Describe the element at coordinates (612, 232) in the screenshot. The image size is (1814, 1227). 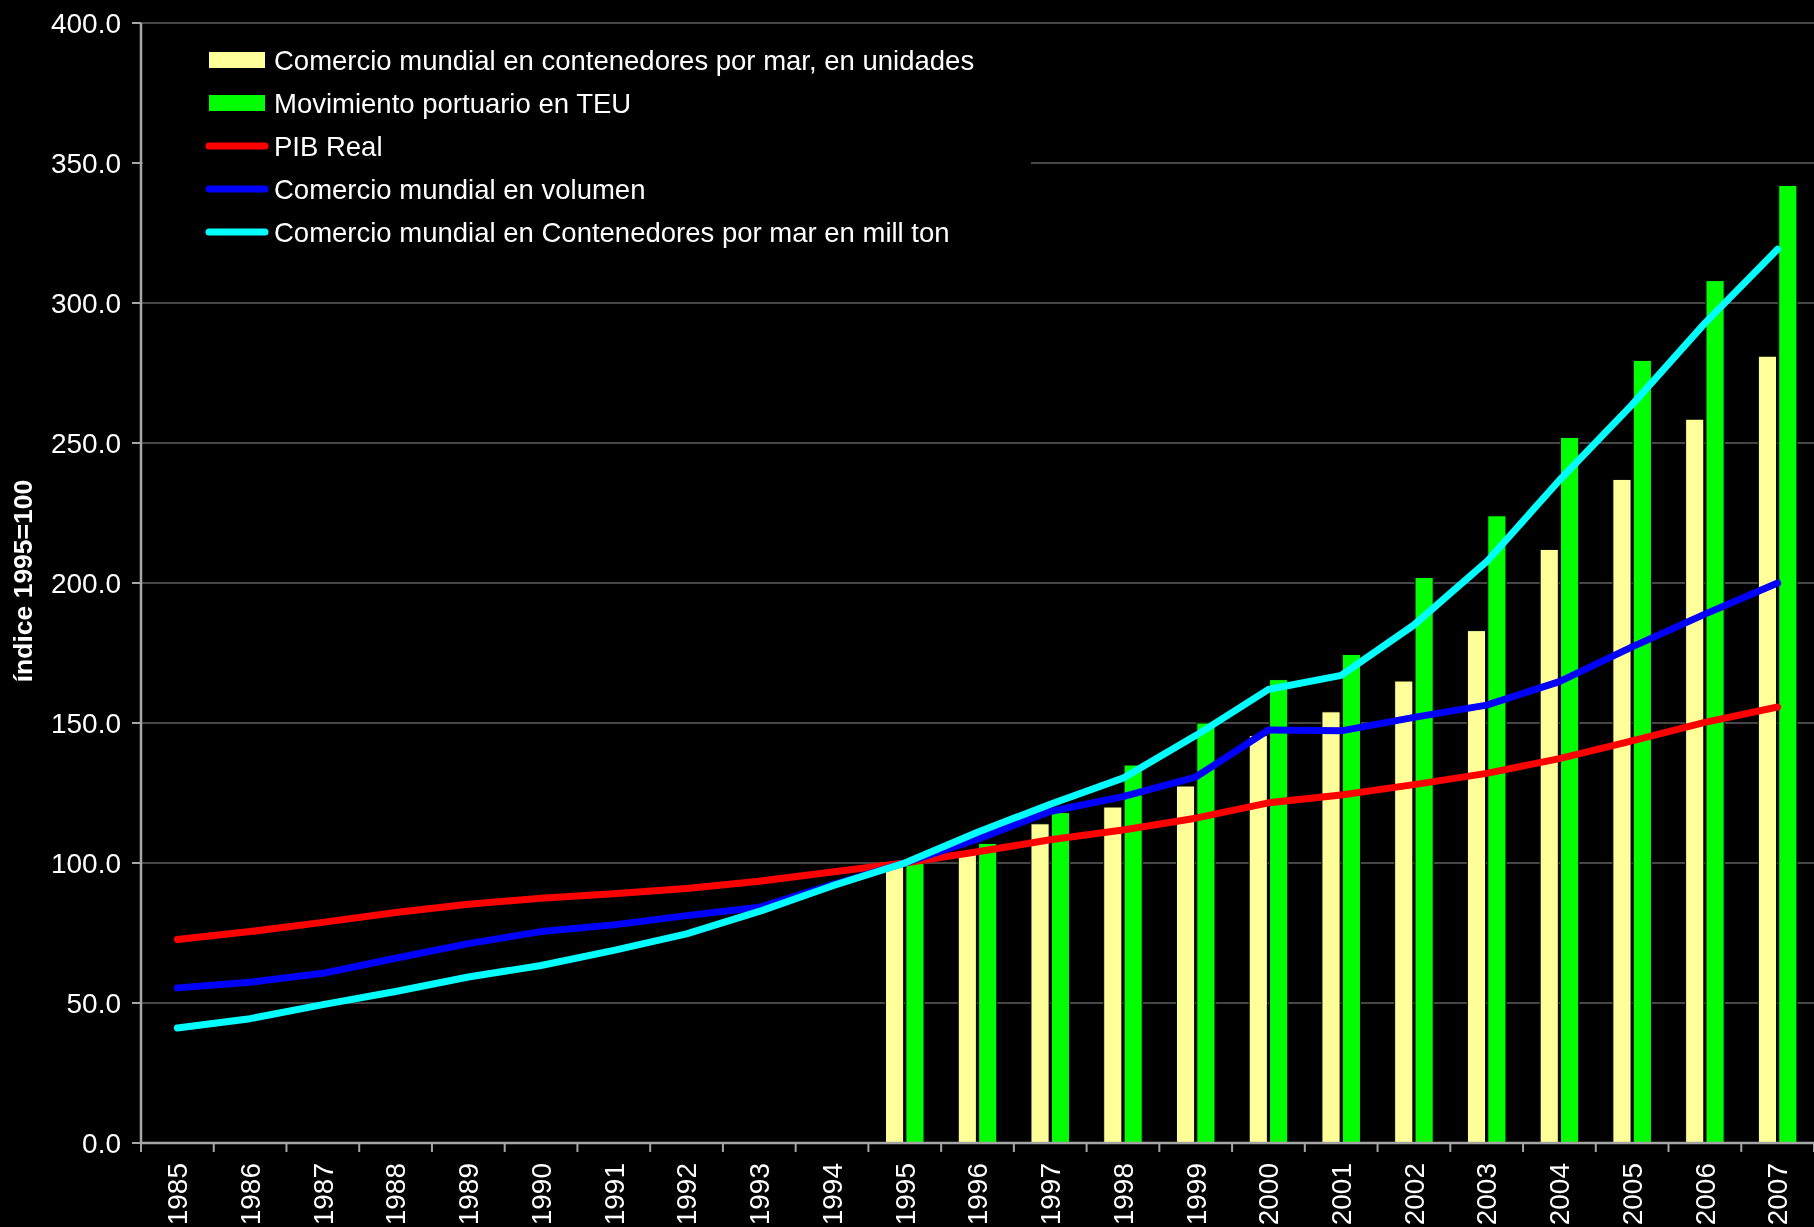
I see `legend-label: Comercio mundial en Contenedores por mar en mill ton` at that location.